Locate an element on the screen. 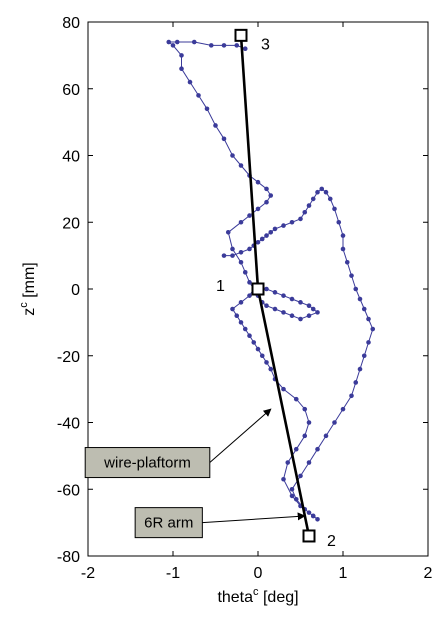 The width and height of the screenshot is (444, 620). y-tick-label: 60 is located at coordinates (71, 90).